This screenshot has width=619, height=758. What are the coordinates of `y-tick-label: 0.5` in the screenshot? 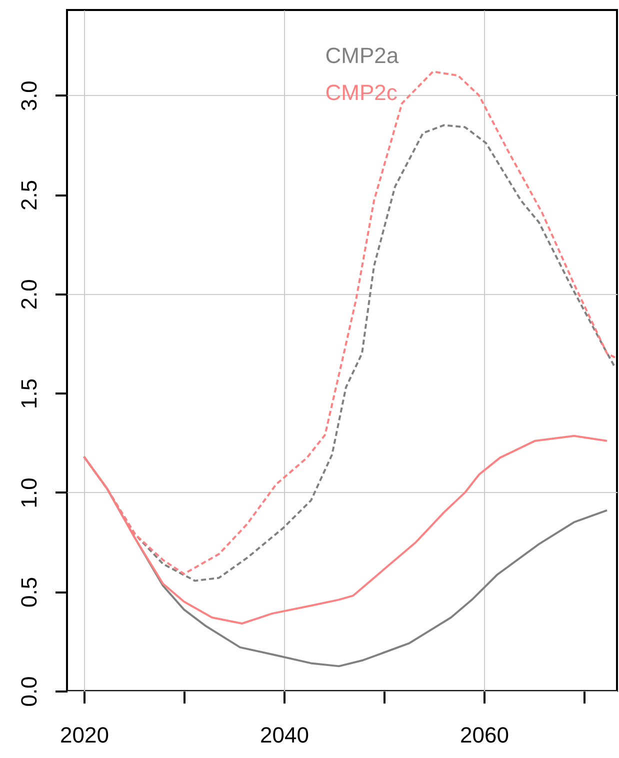 It's located at (29, 592).